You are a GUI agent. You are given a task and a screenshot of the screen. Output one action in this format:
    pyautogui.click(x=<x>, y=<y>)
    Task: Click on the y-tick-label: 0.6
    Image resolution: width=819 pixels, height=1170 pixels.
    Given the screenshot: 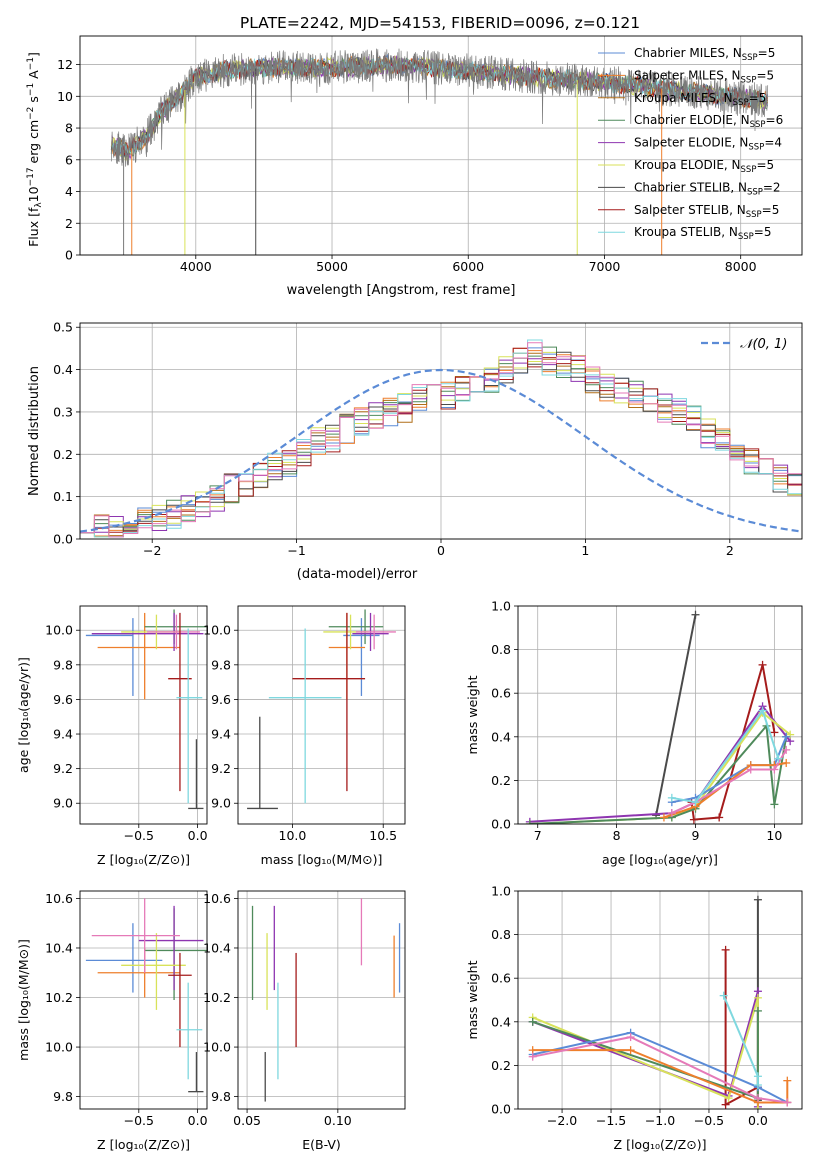 What is the action you would take?
    pyautogui.click(x=501, y=978)
    